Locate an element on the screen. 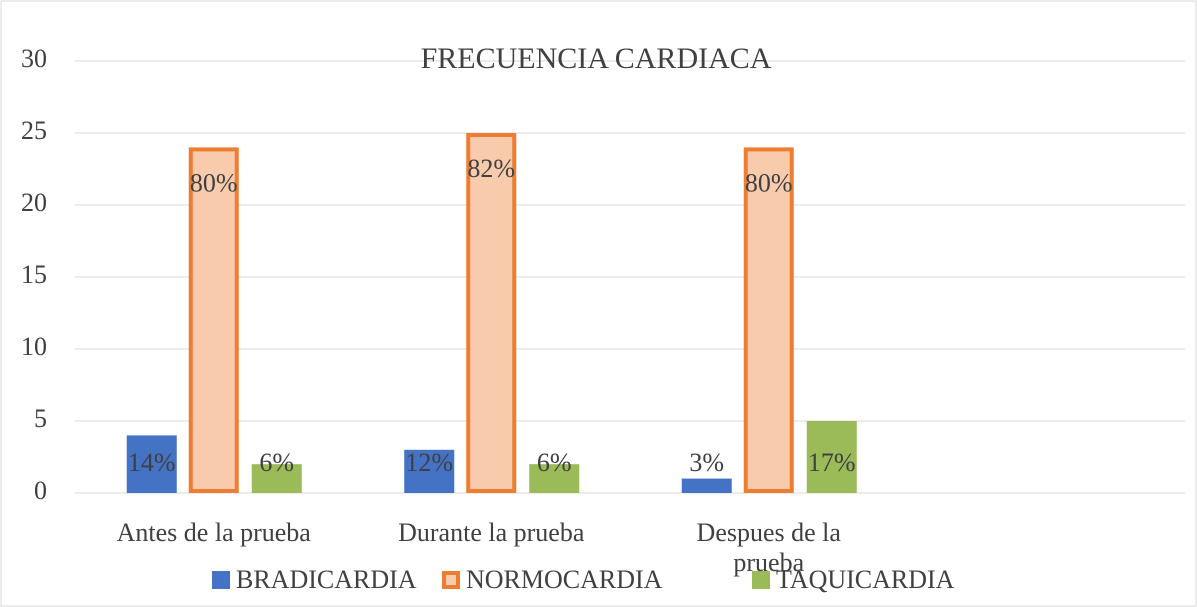  data-label: 17% is located at coordinates (832, 462).